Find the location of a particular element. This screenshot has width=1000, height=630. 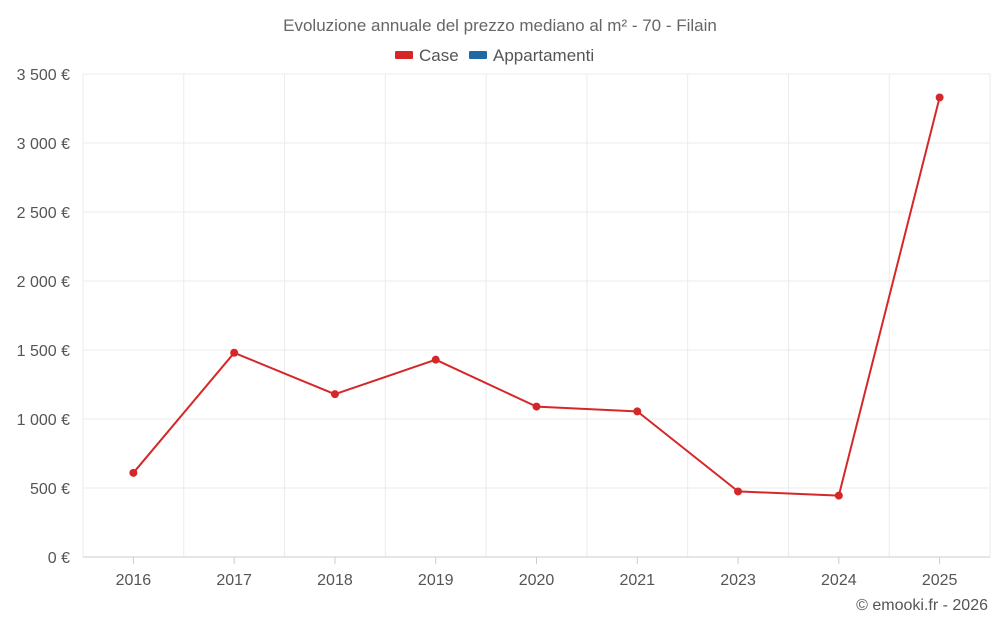

data-point-case-2020 is located at coordinates (536, 406).